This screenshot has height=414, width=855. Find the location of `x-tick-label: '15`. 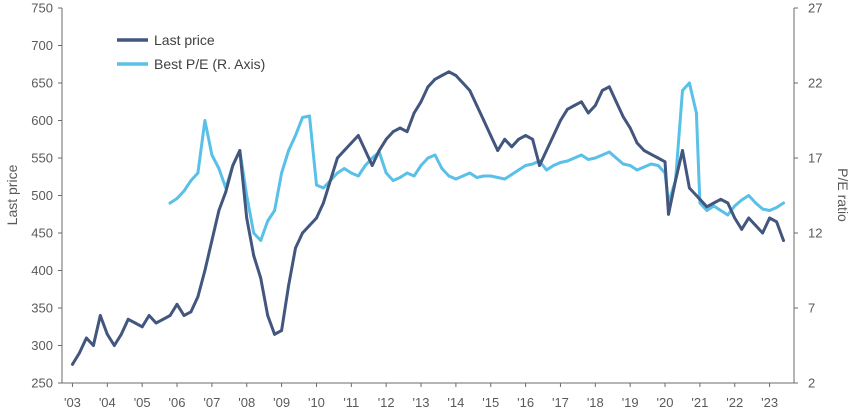

x-tick-label: '15 is located at coordinates (490, 402).